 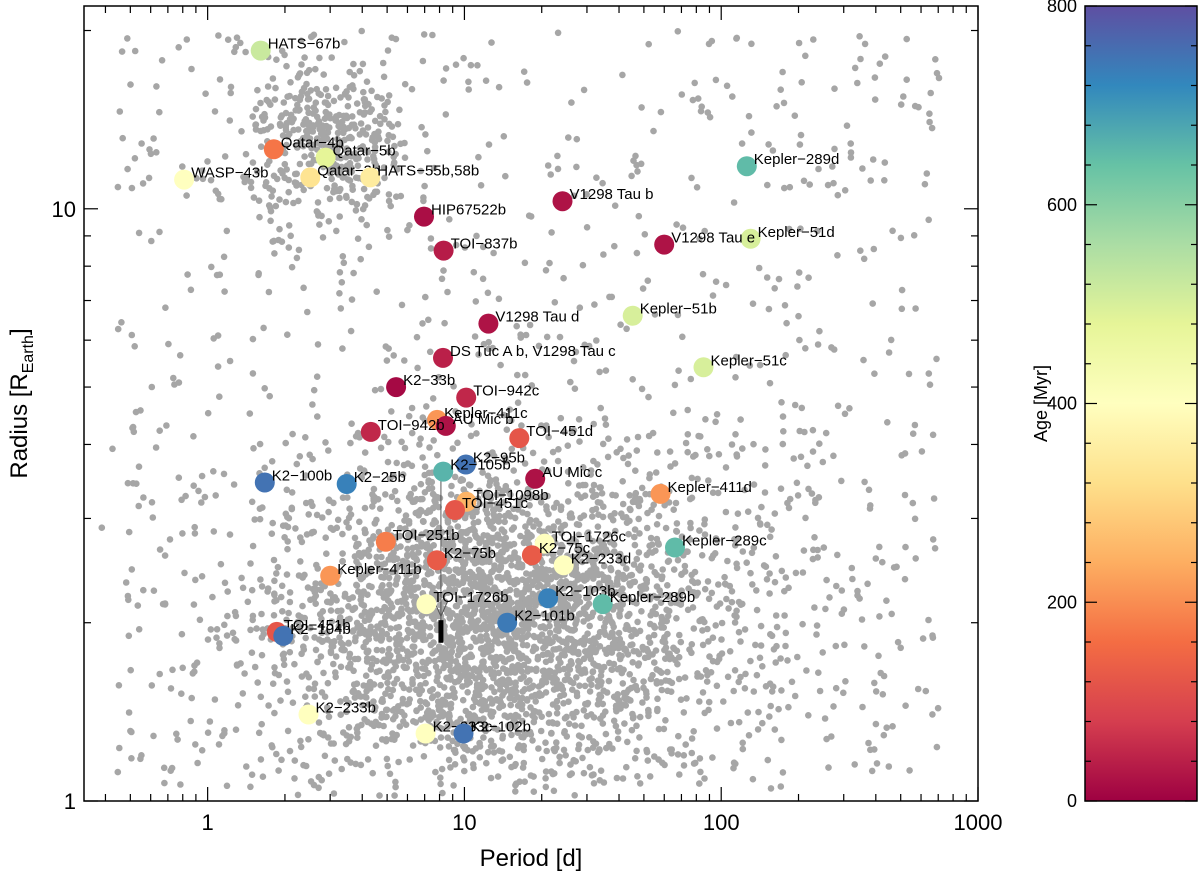 I want to click on colorbar-gradient, so click(x=1141, y=403).